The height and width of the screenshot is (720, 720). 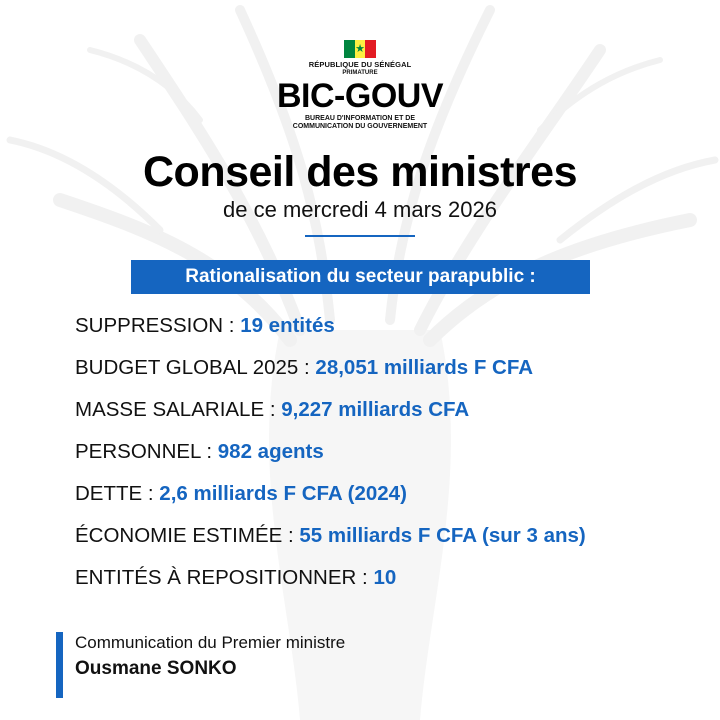 What do you see at coordinates (385, 577) in the screenshot?
I see `fact-value: 10` at bounding box center [385, 577].